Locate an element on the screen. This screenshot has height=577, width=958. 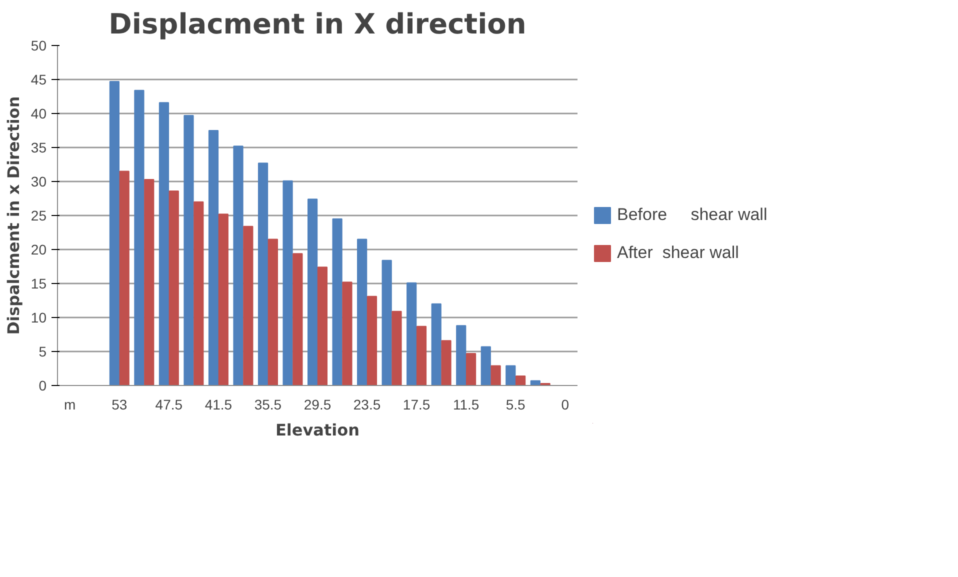
y-tick-label: 10 is located at coordinates (38, 318).